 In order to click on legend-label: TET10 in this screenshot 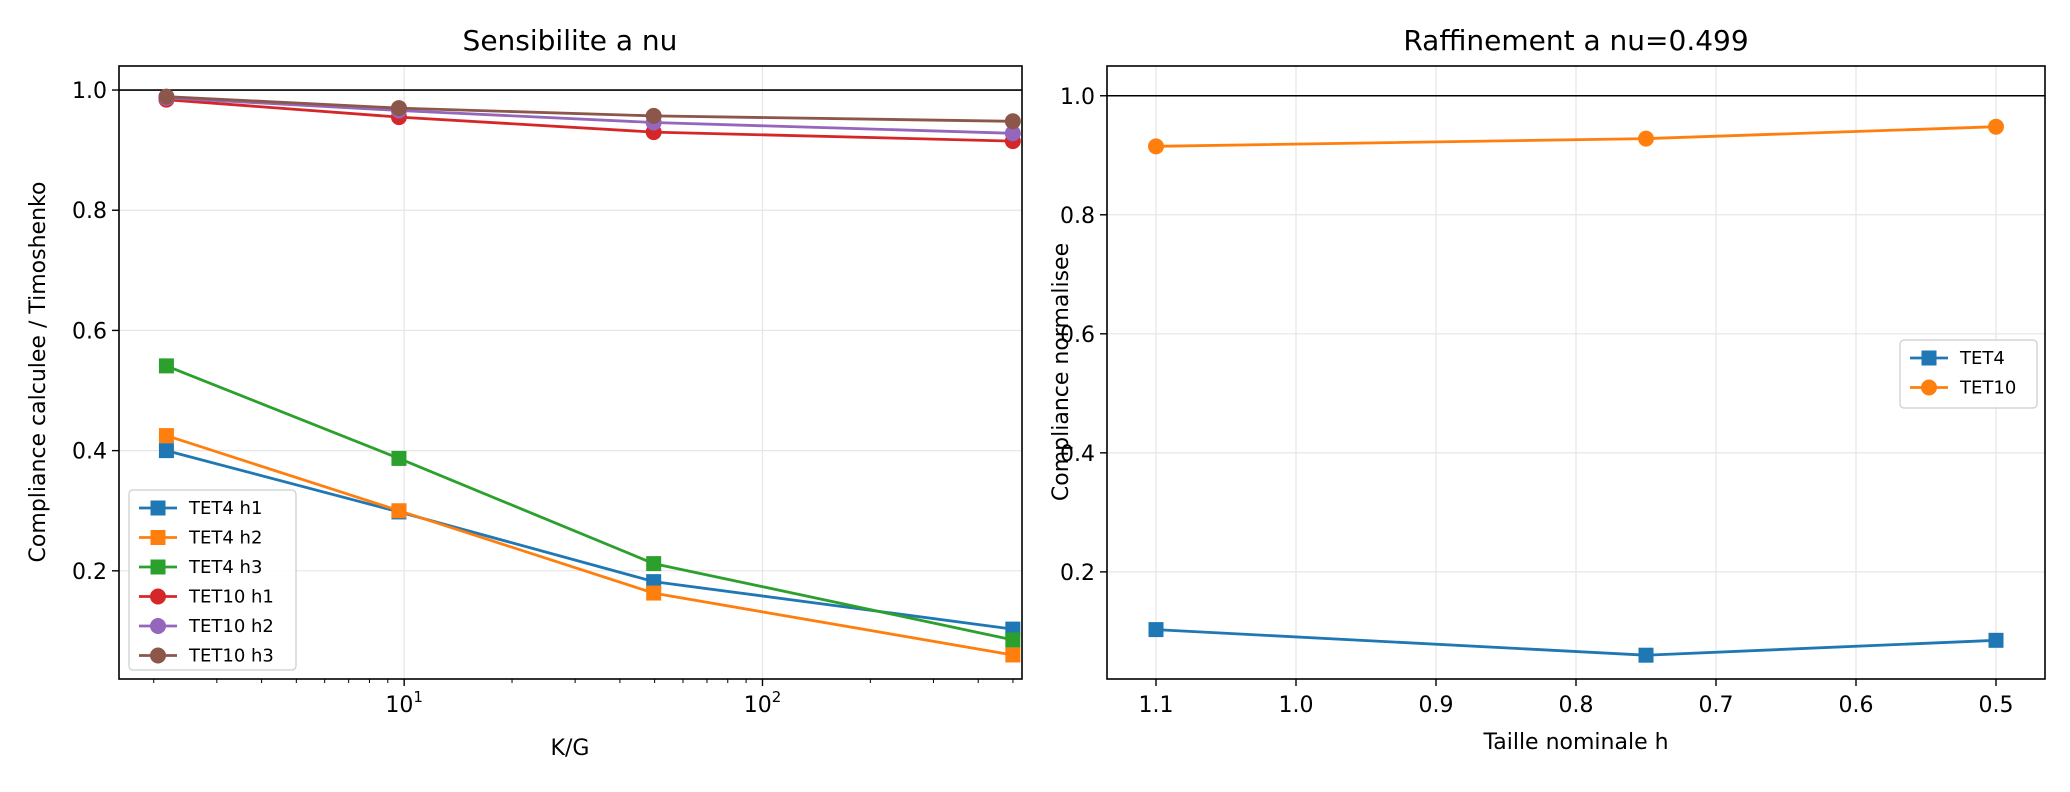, I will do `click(1987, 388)`.